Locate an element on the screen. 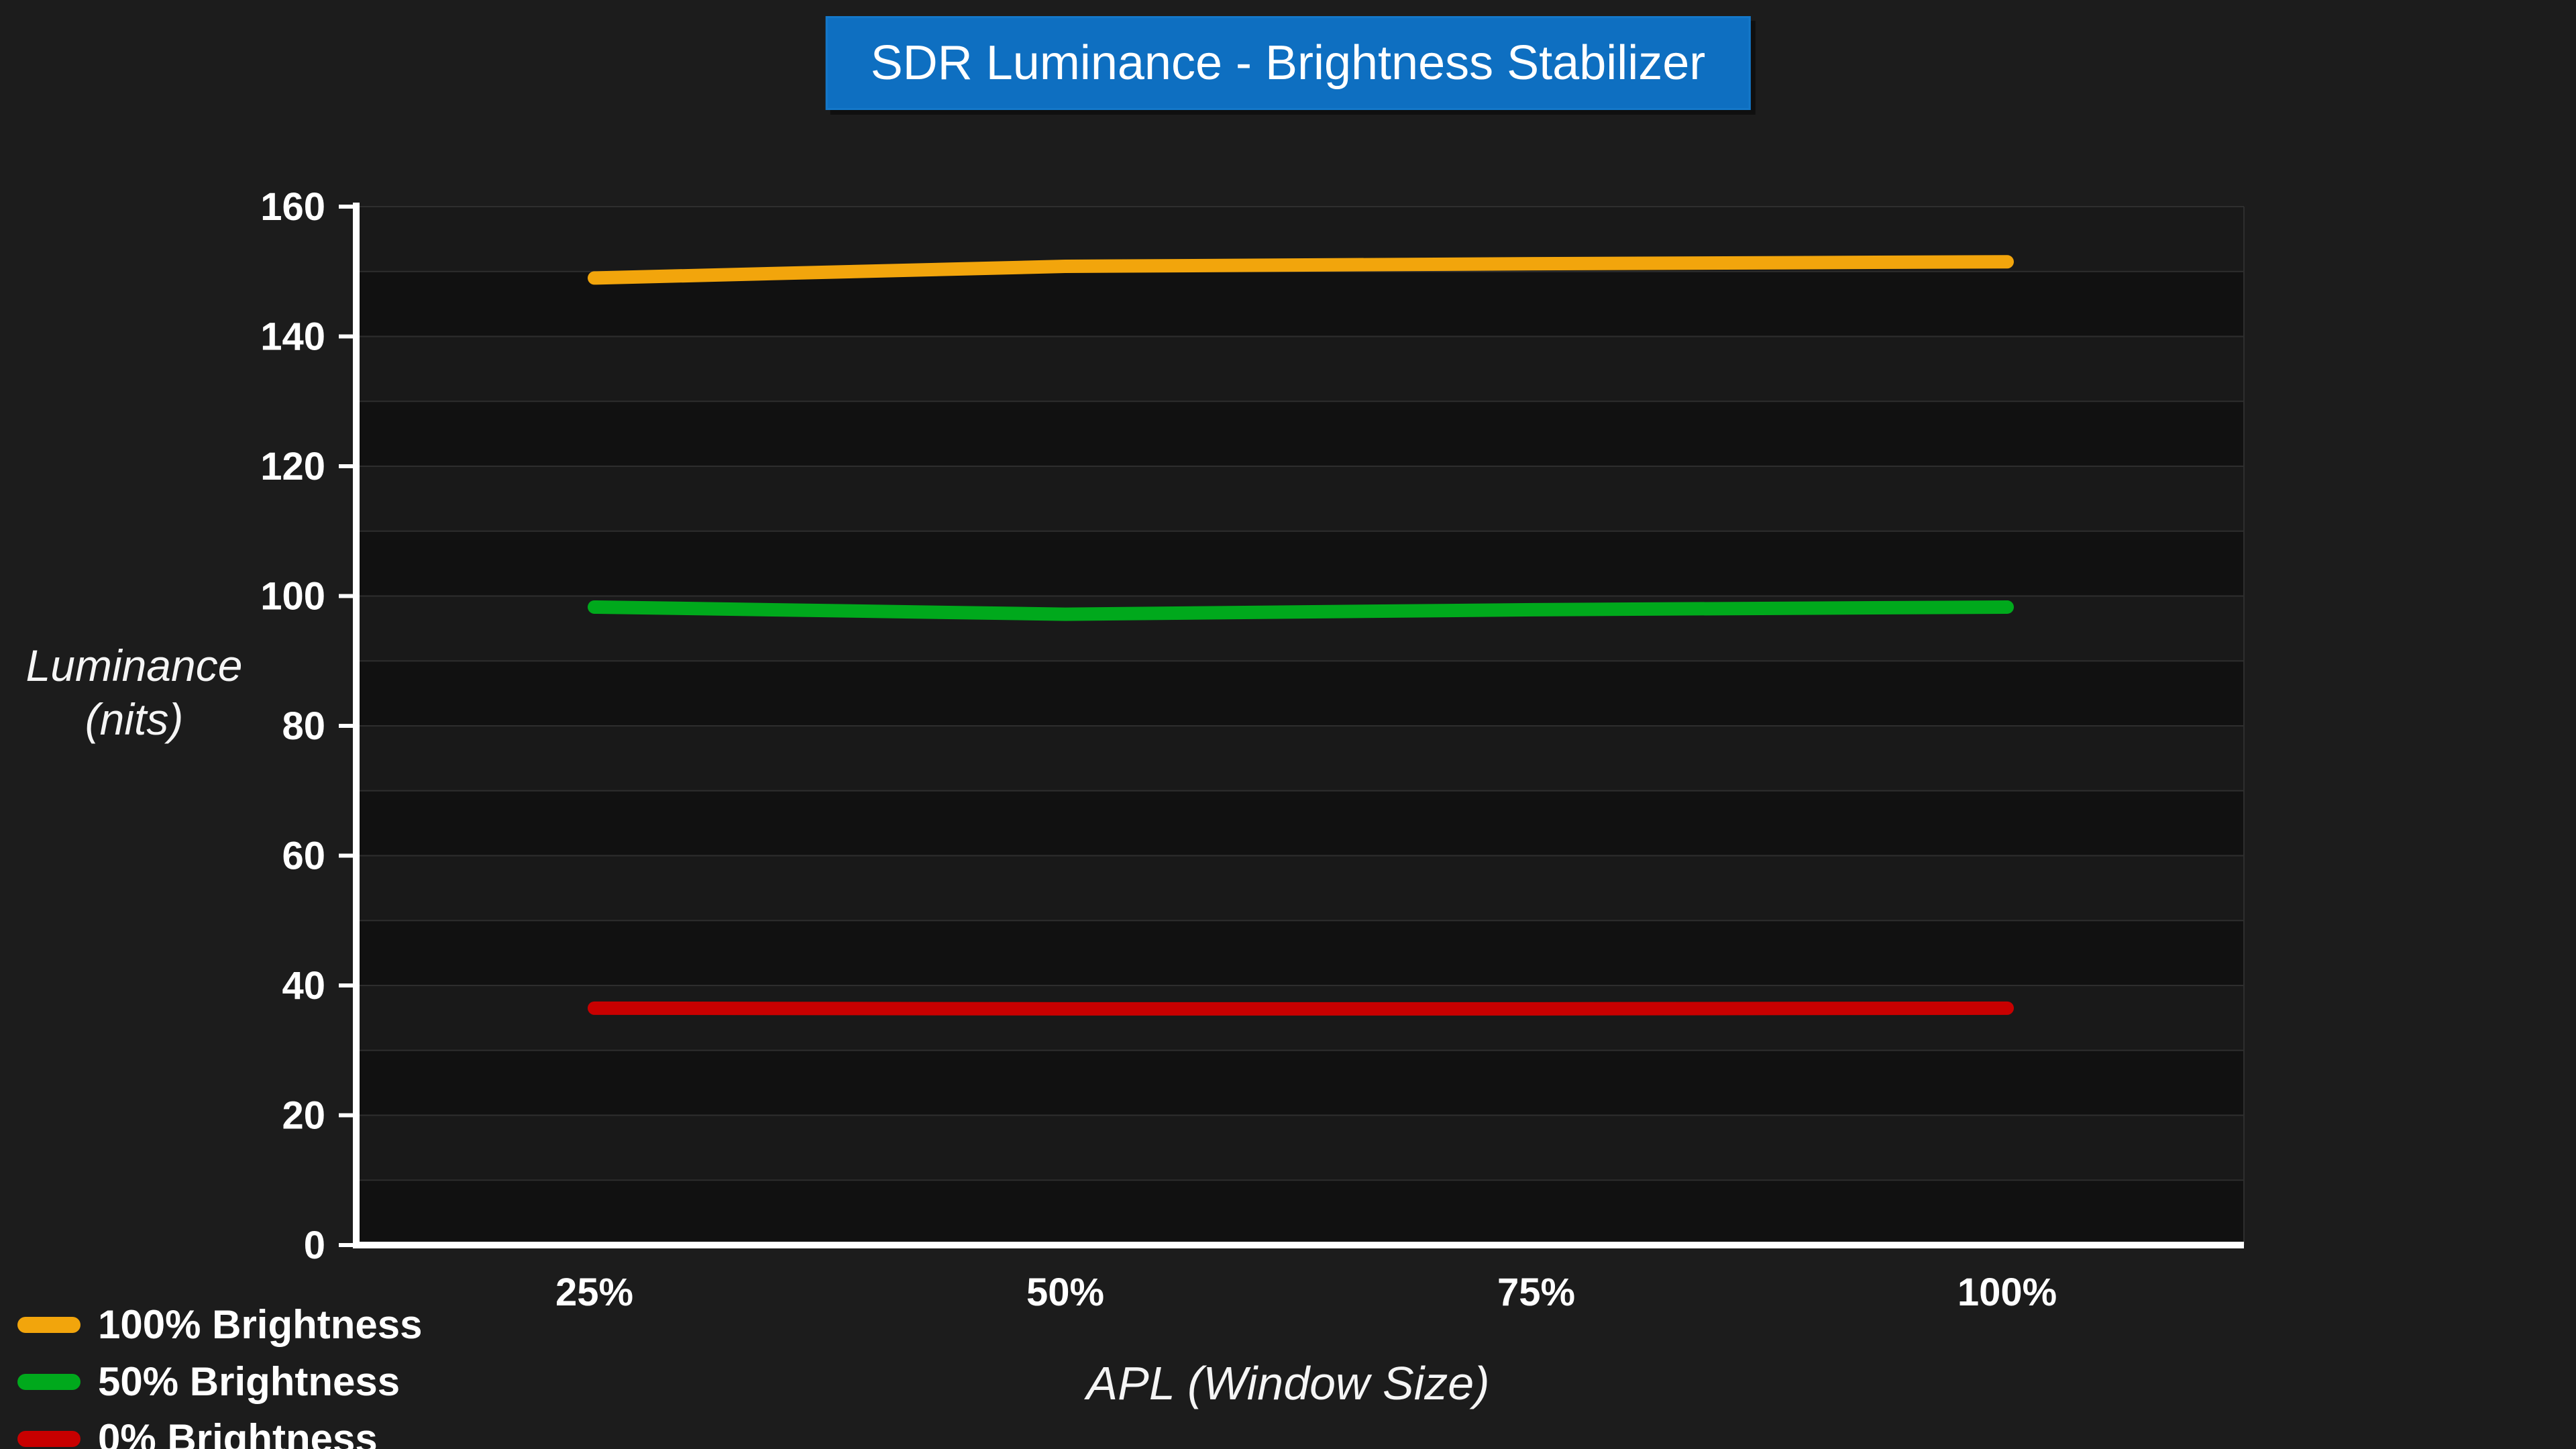 The height and width of the screenshot is (1449, 2576). svg-text: 100% is located at coordinates (2007, 1292).